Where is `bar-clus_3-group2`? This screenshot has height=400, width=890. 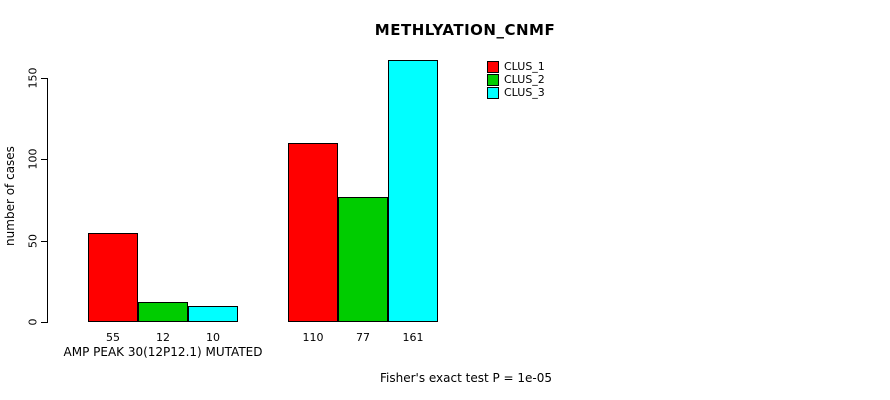 bar-clus_3-group2 is located at coordinates (413, 191).